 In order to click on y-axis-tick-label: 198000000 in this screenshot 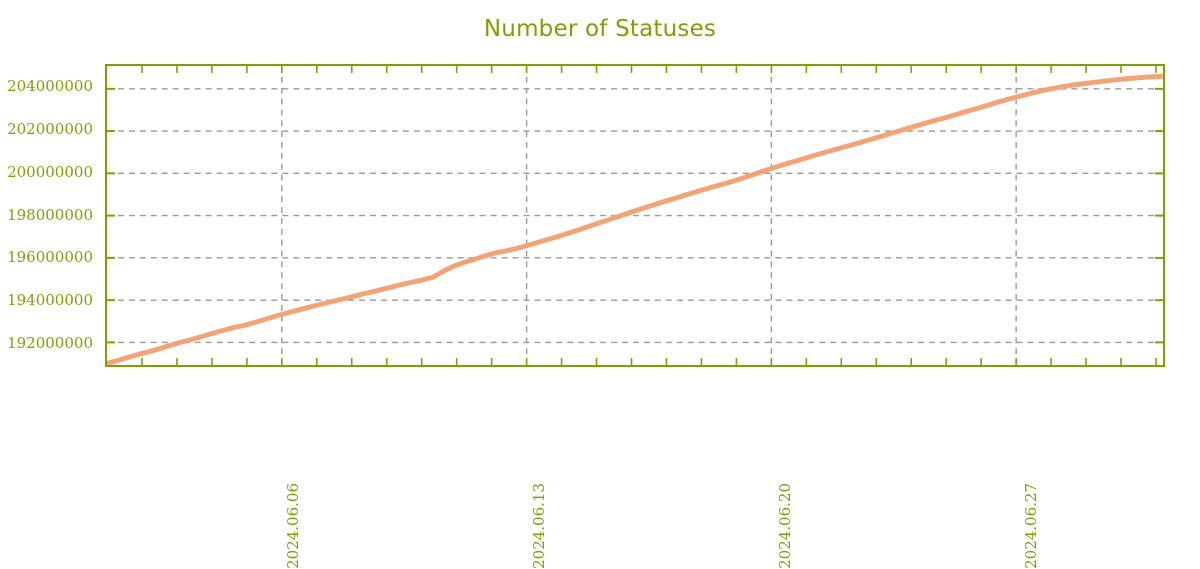, I will do `click(50, 214)`.